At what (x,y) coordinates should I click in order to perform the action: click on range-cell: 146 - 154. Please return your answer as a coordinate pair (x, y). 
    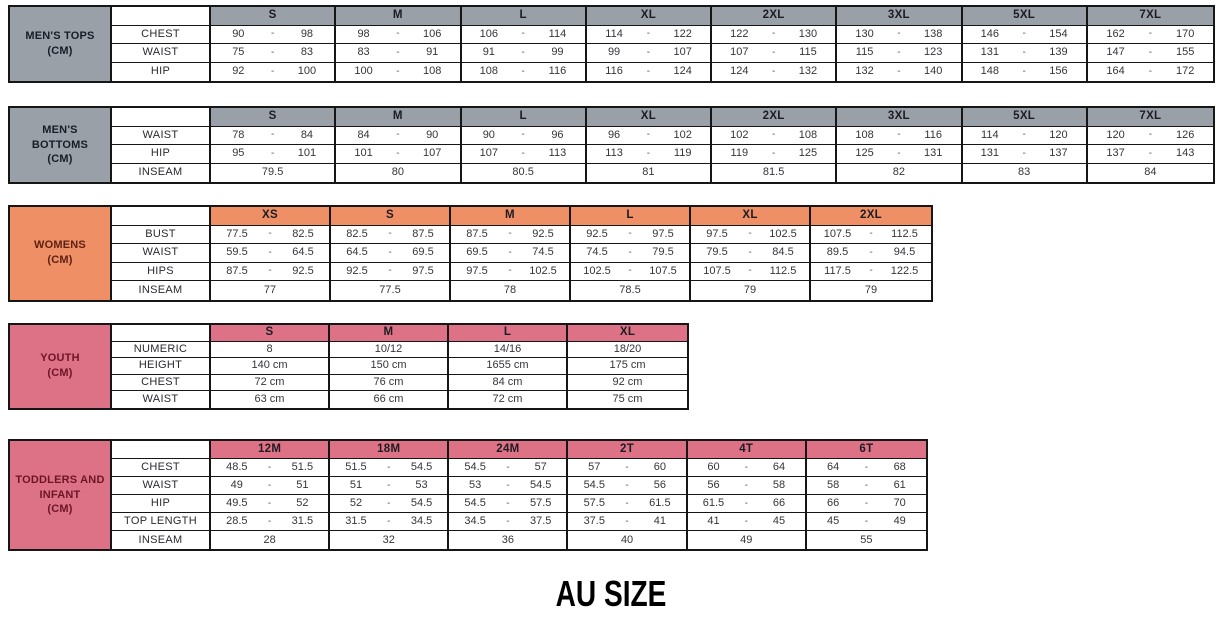
    Looking at the image, I should click on (1025, 34).